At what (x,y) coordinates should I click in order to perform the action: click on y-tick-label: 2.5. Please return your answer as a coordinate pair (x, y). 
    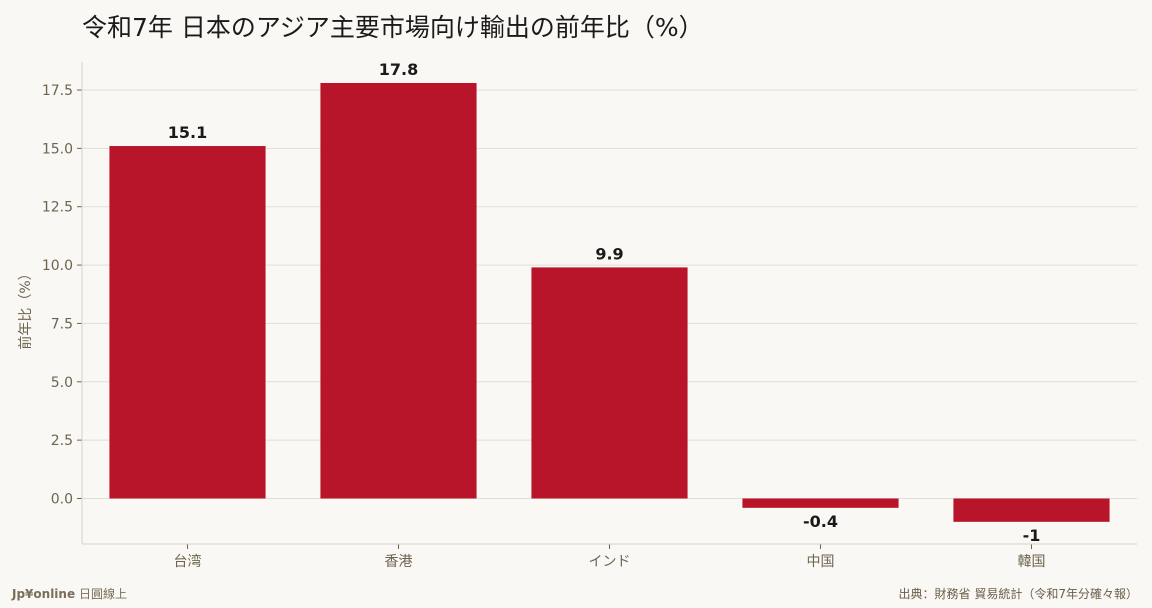
    Looking at the image, I should click on (62, 441).